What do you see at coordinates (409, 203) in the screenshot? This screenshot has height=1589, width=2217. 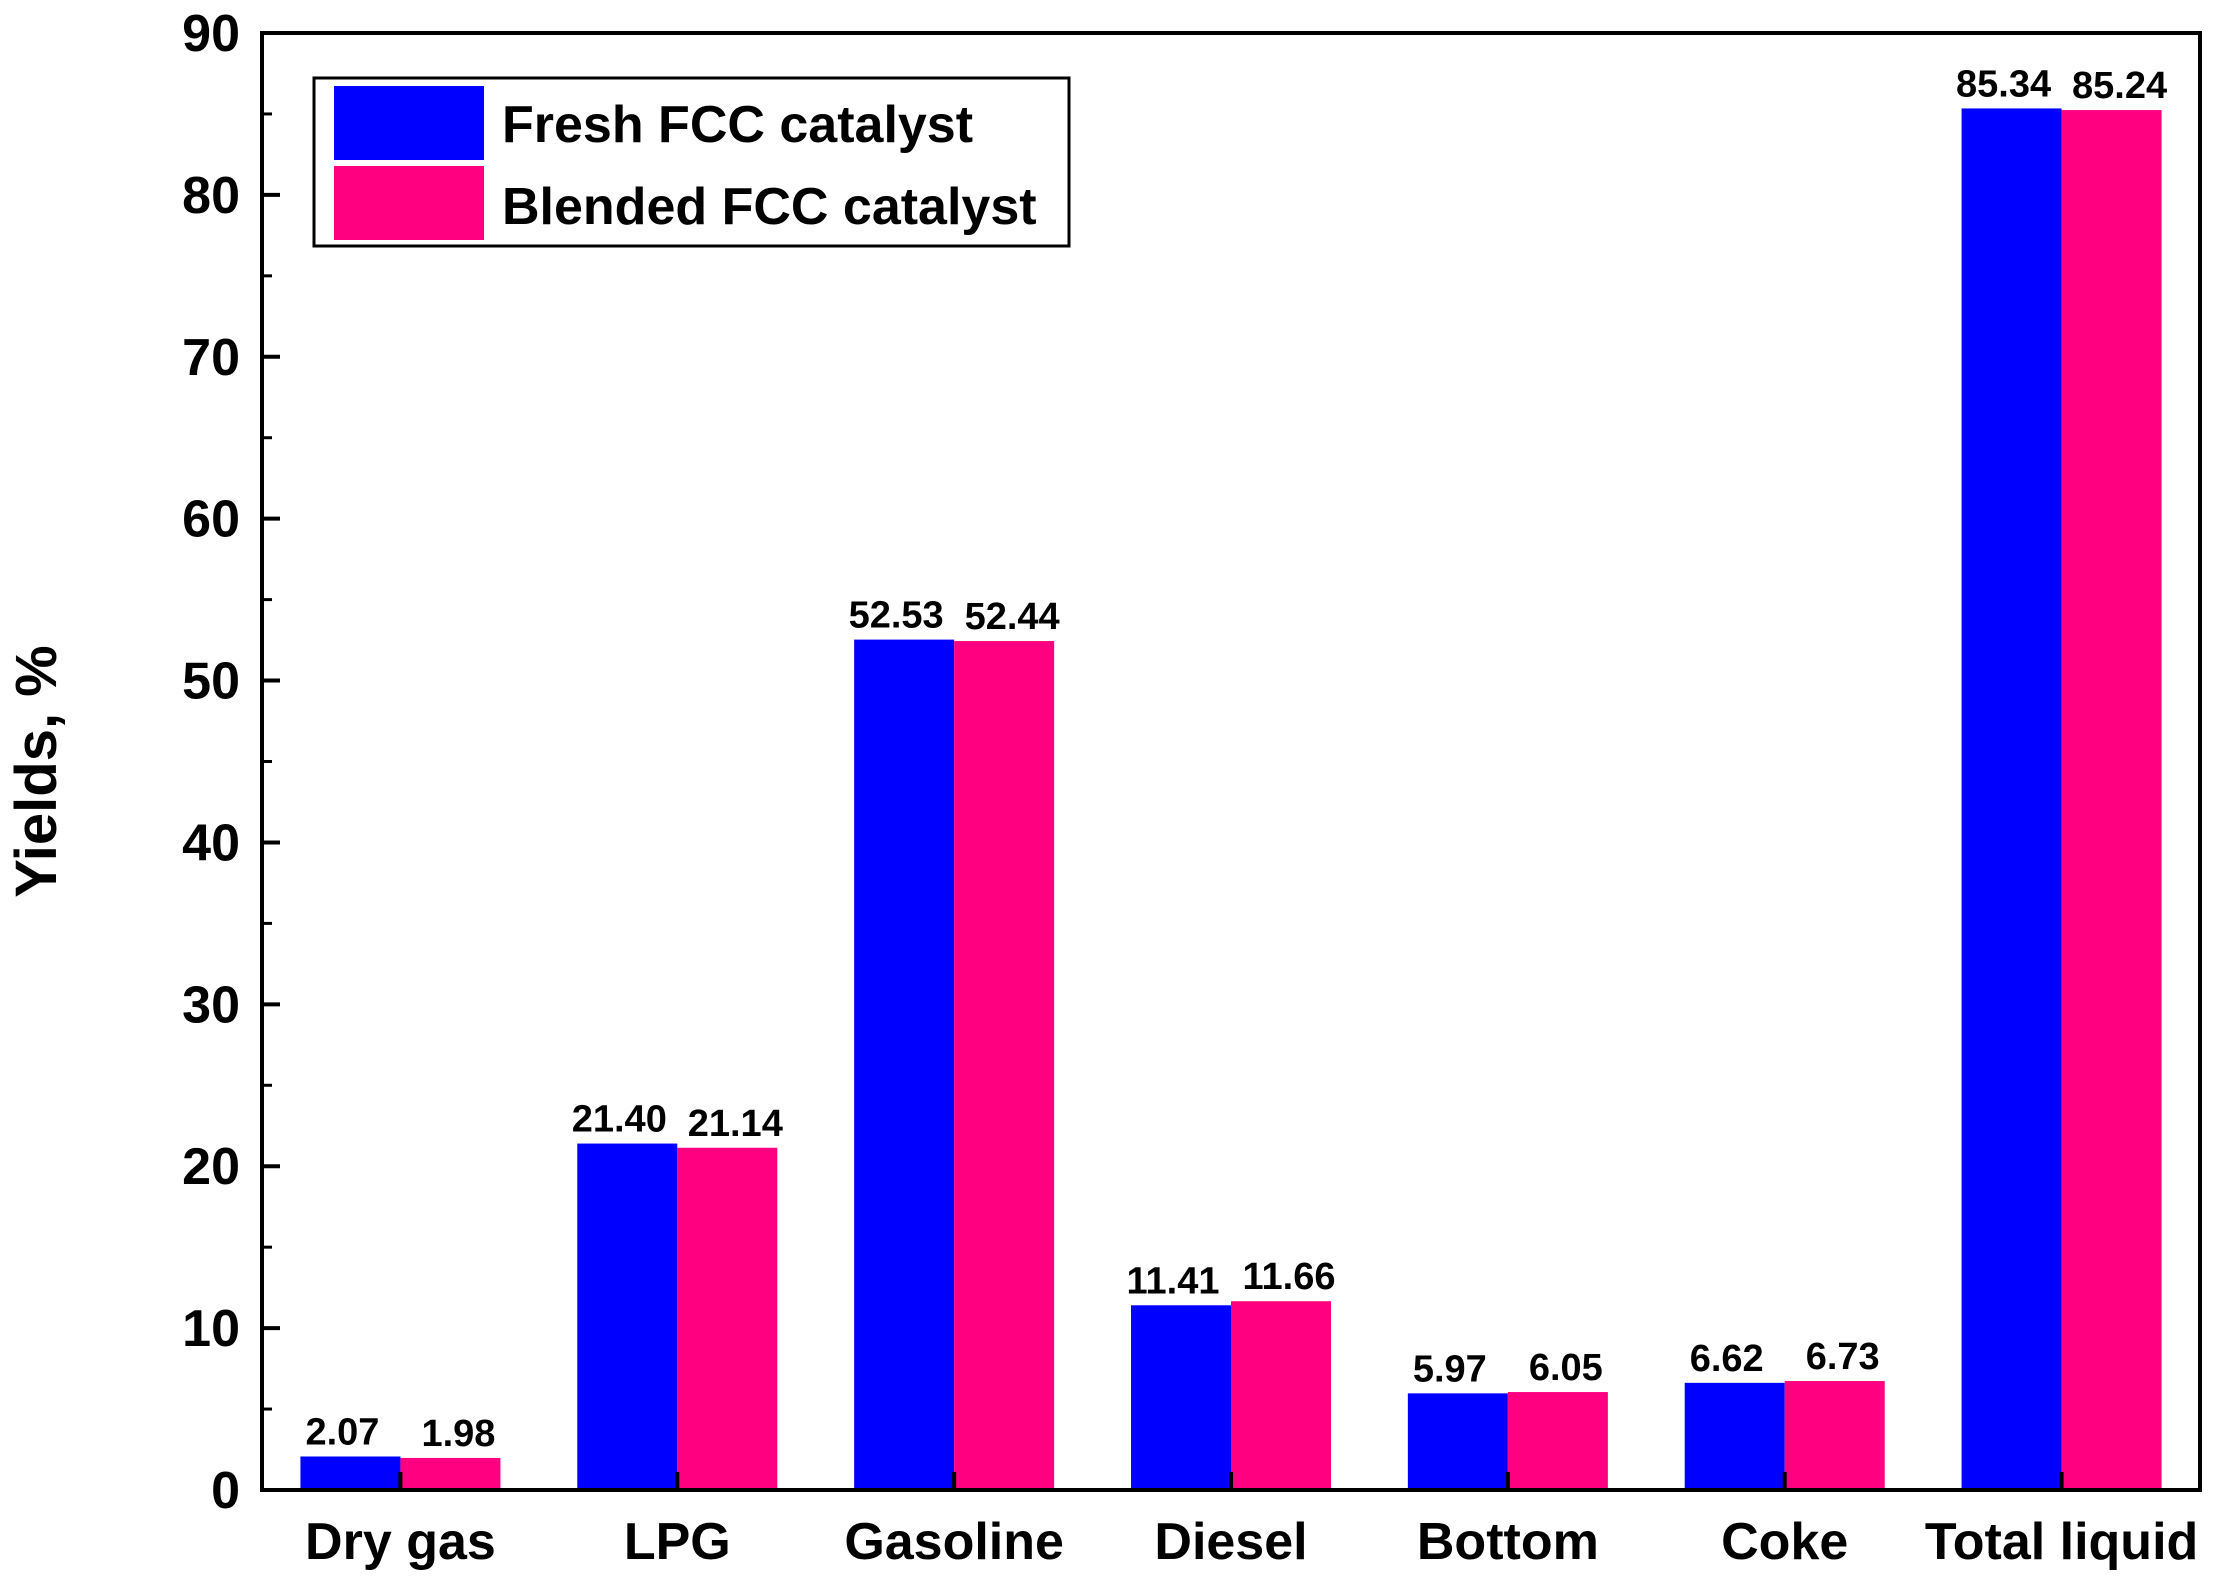 I see `legend-swatch-blended` at bounding box center [409, 203].